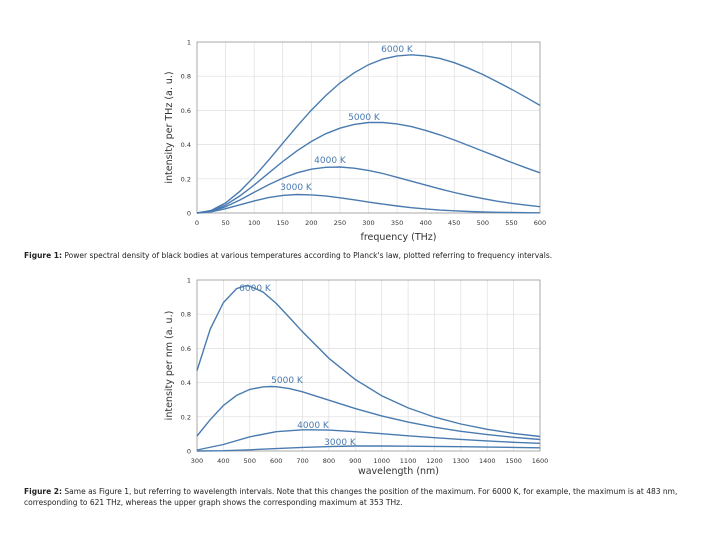  I want to click on x-tick-label: 50, so click(225, 223).